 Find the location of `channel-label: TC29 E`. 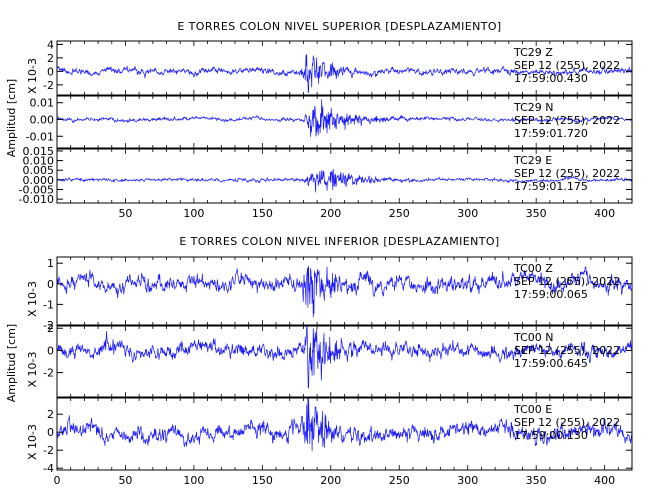

channel-label: TC29 E is located at coordinates (532, 160).